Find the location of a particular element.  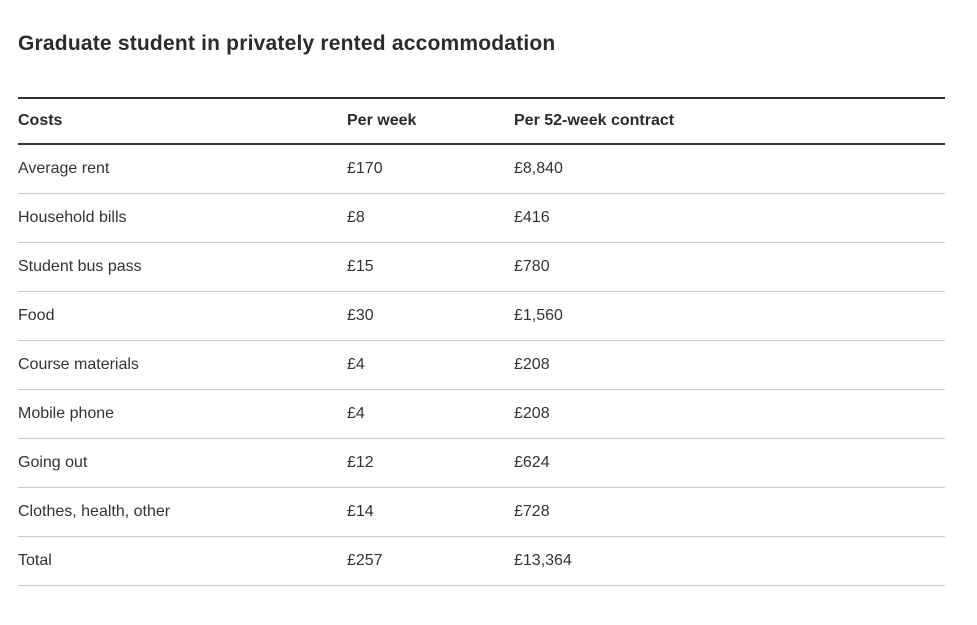

per-contract-cell: £780 is located at coordinates (729, 267).